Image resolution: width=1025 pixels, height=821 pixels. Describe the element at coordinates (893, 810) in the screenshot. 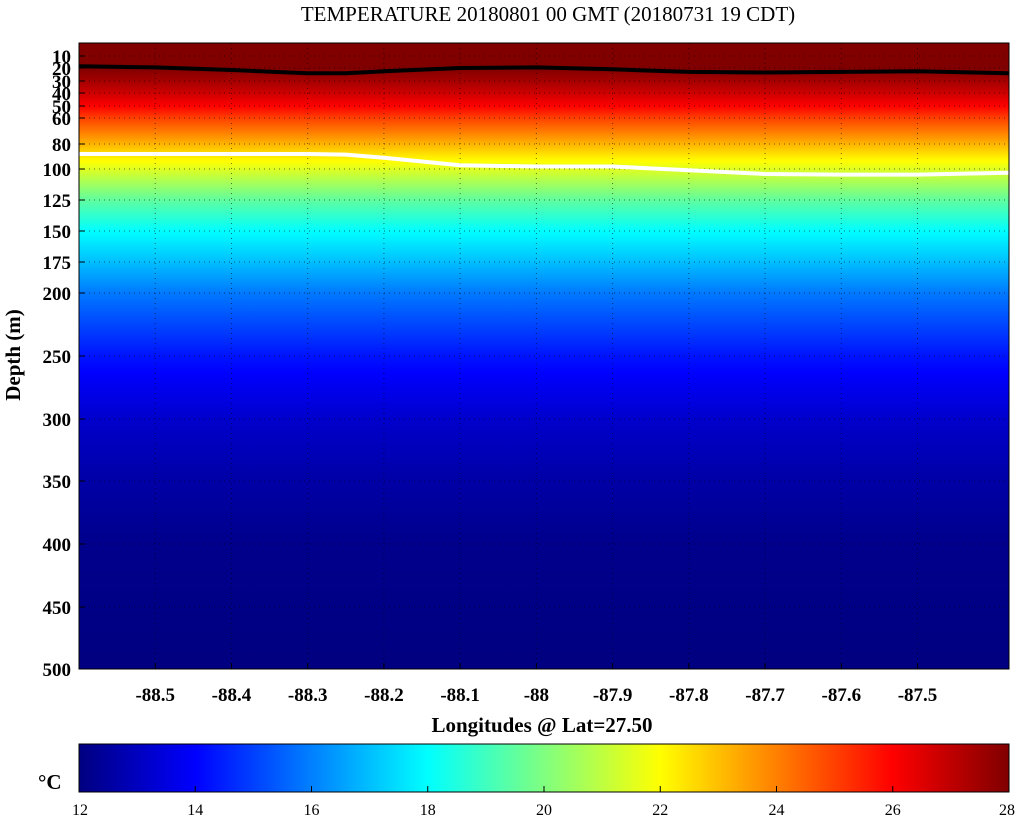

I see `colorbar-tick-label: 26` at that location.